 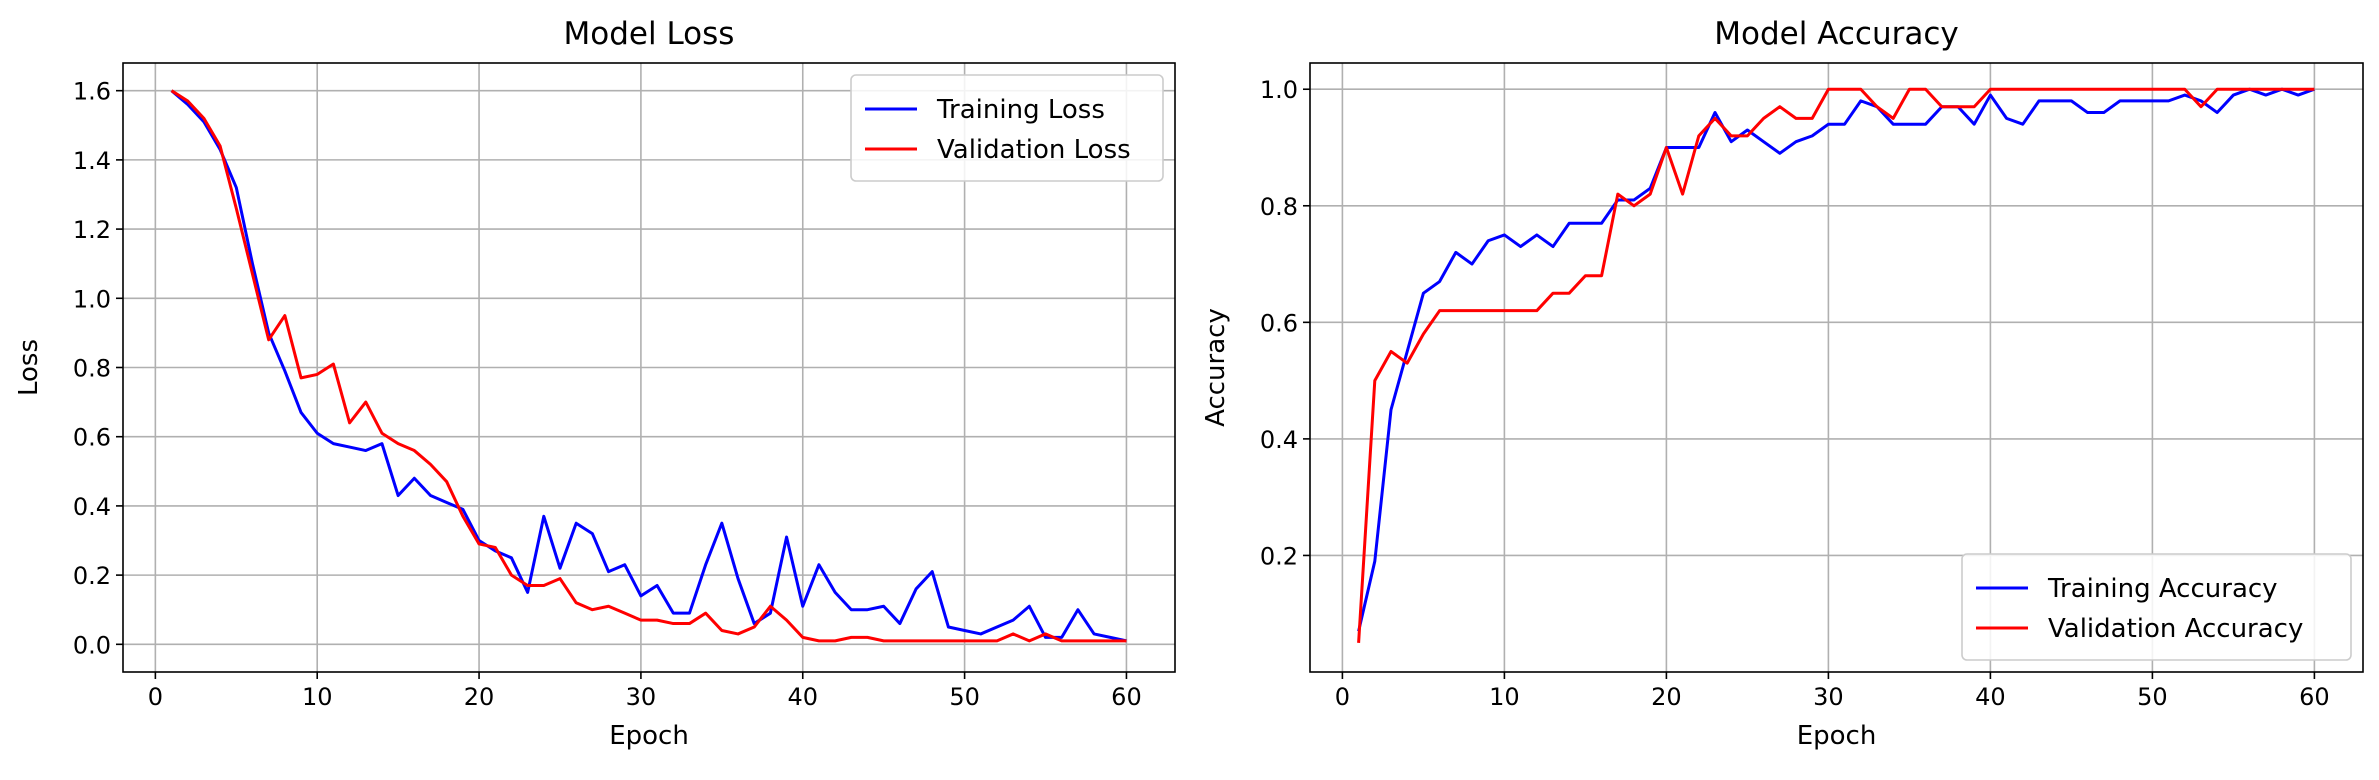 I want to click on legend-label: Validation Loss, so click(x=1034, y=150).